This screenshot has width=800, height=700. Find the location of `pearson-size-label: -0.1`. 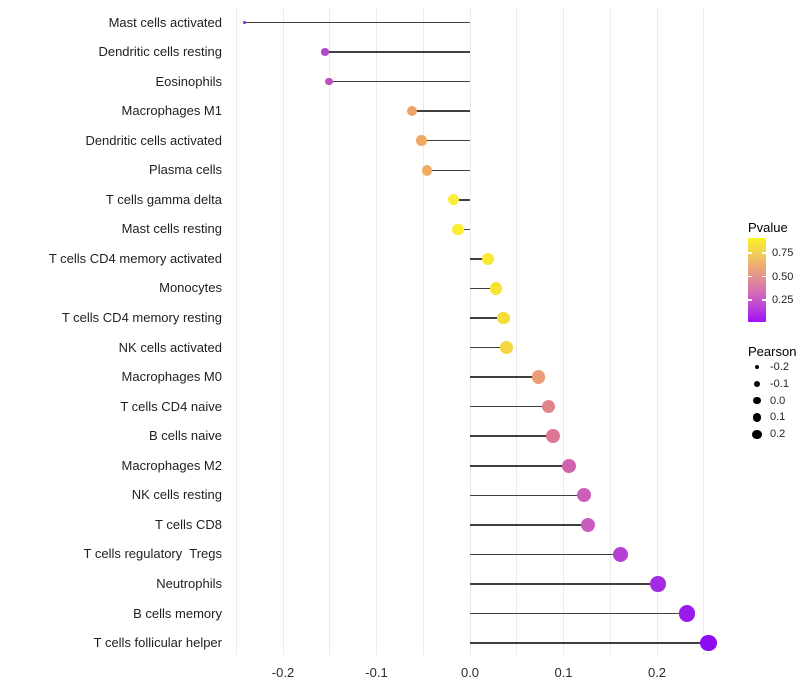

pearson-size-label: -0.1 is located at coordinates (779, 383).